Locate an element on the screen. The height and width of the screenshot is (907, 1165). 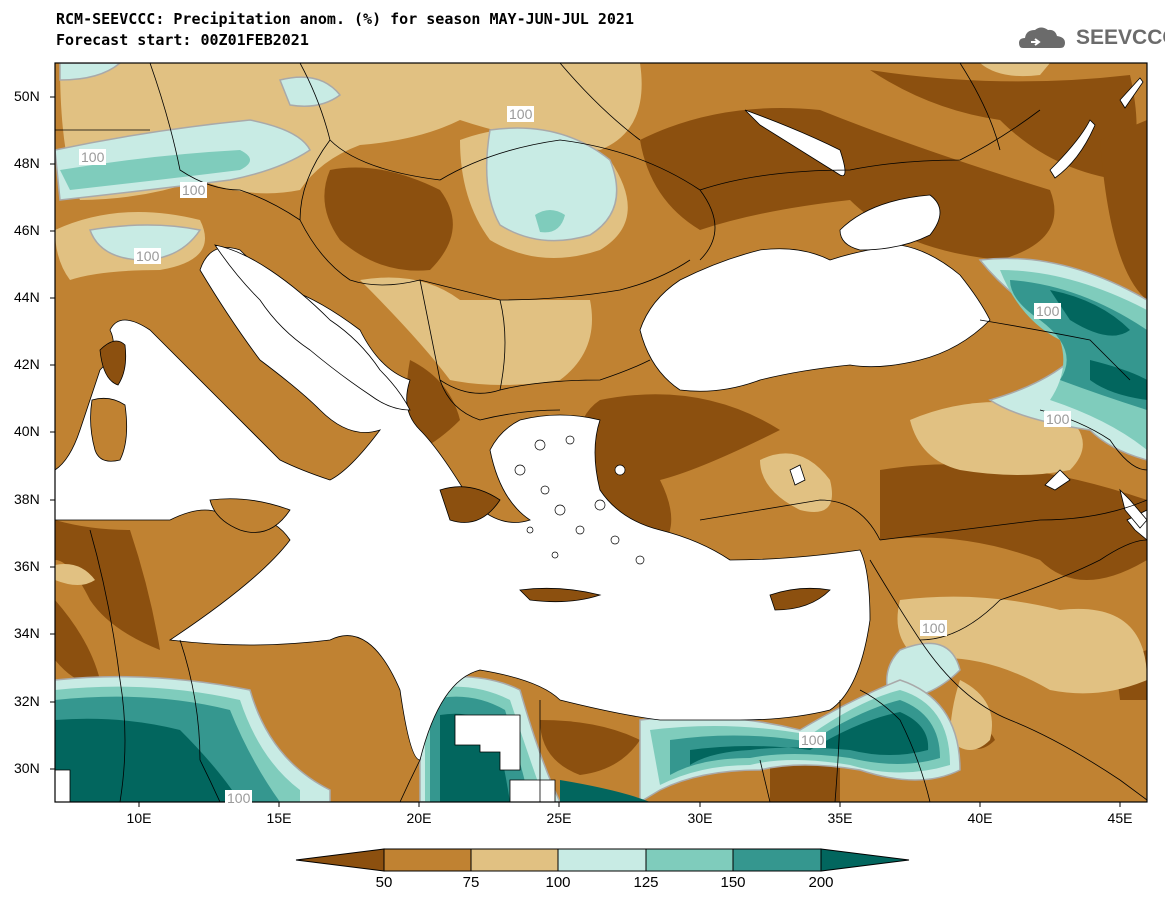
lon-label: 15E is located at coordinates (279, 818).